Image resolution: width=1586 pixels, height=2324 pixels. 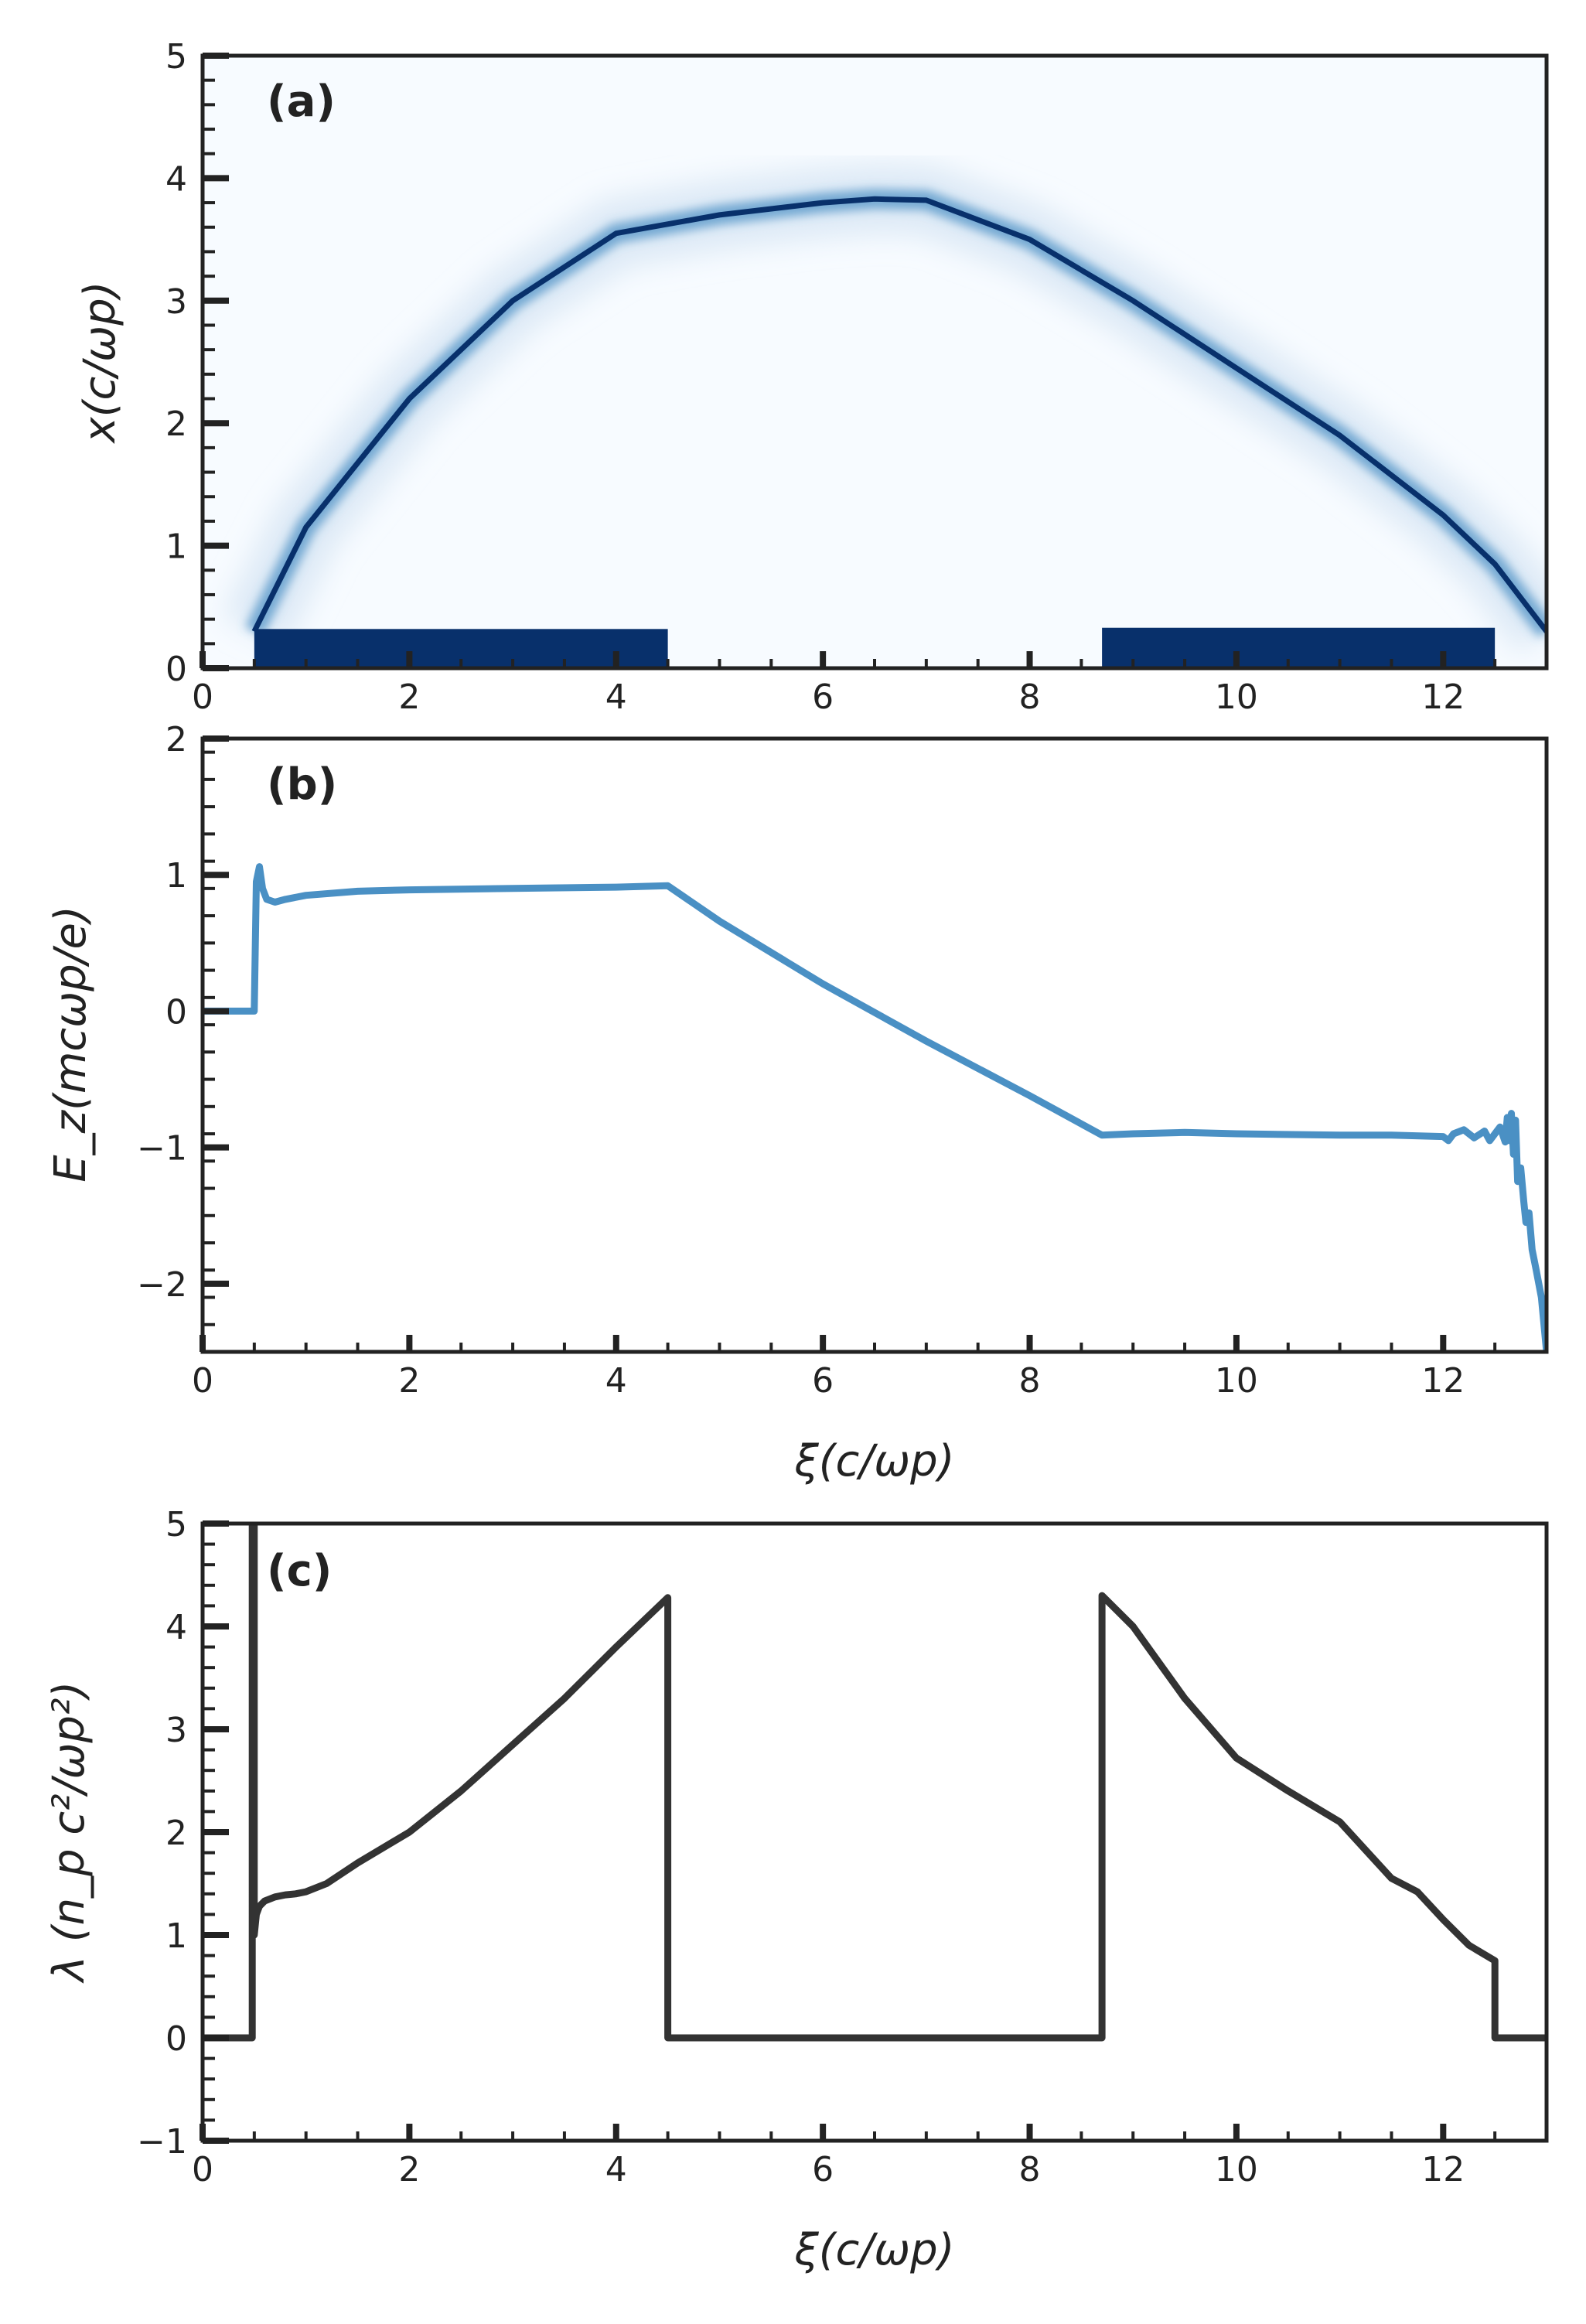 What do you see at coordinates (1299, 647) in the screenshot?
I see `witness-beam-block` at bounding box center [1299, 647].